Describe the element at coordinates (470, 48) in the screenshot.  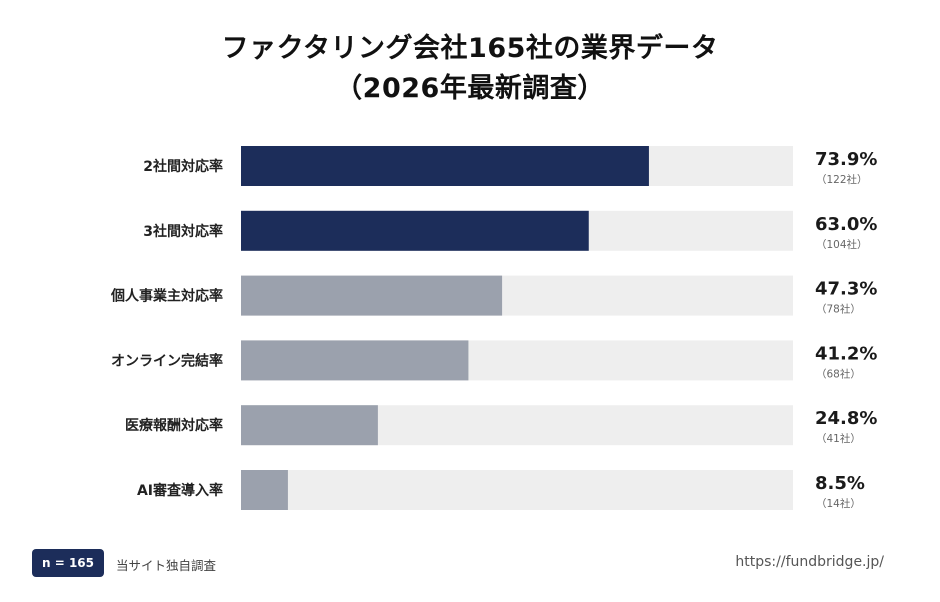
I see `chart-title: ファクタリング会社165社の業界データ` at that location.